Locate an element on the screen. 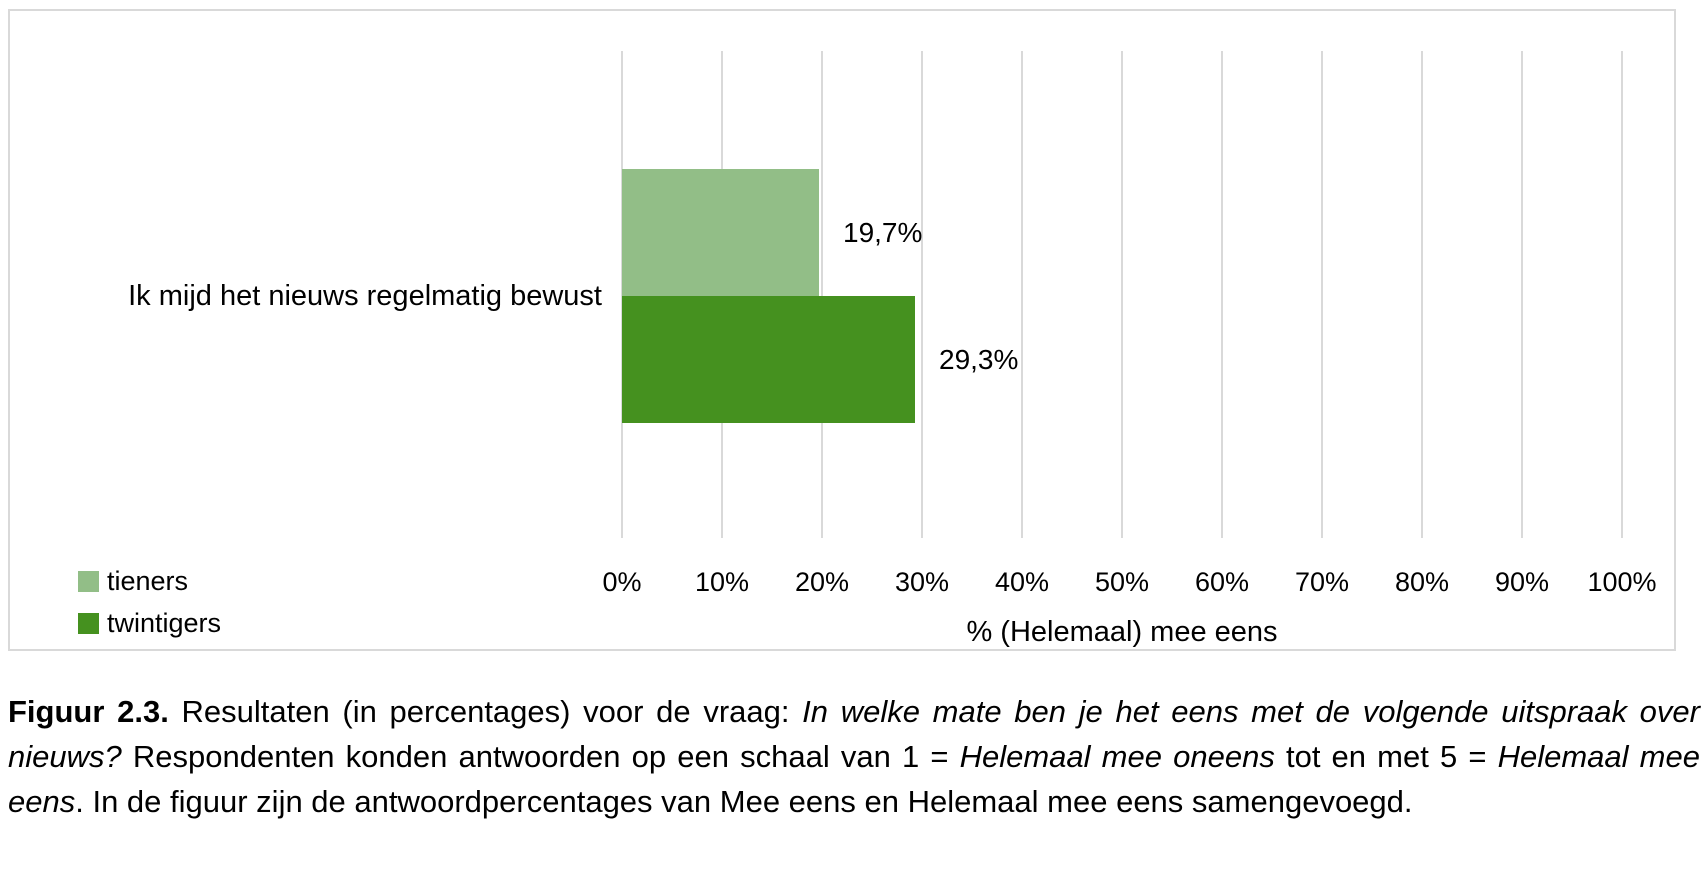 This screenshot has width=1706, height=872. legend-label: twintigers is located at coordinates (164, 623).